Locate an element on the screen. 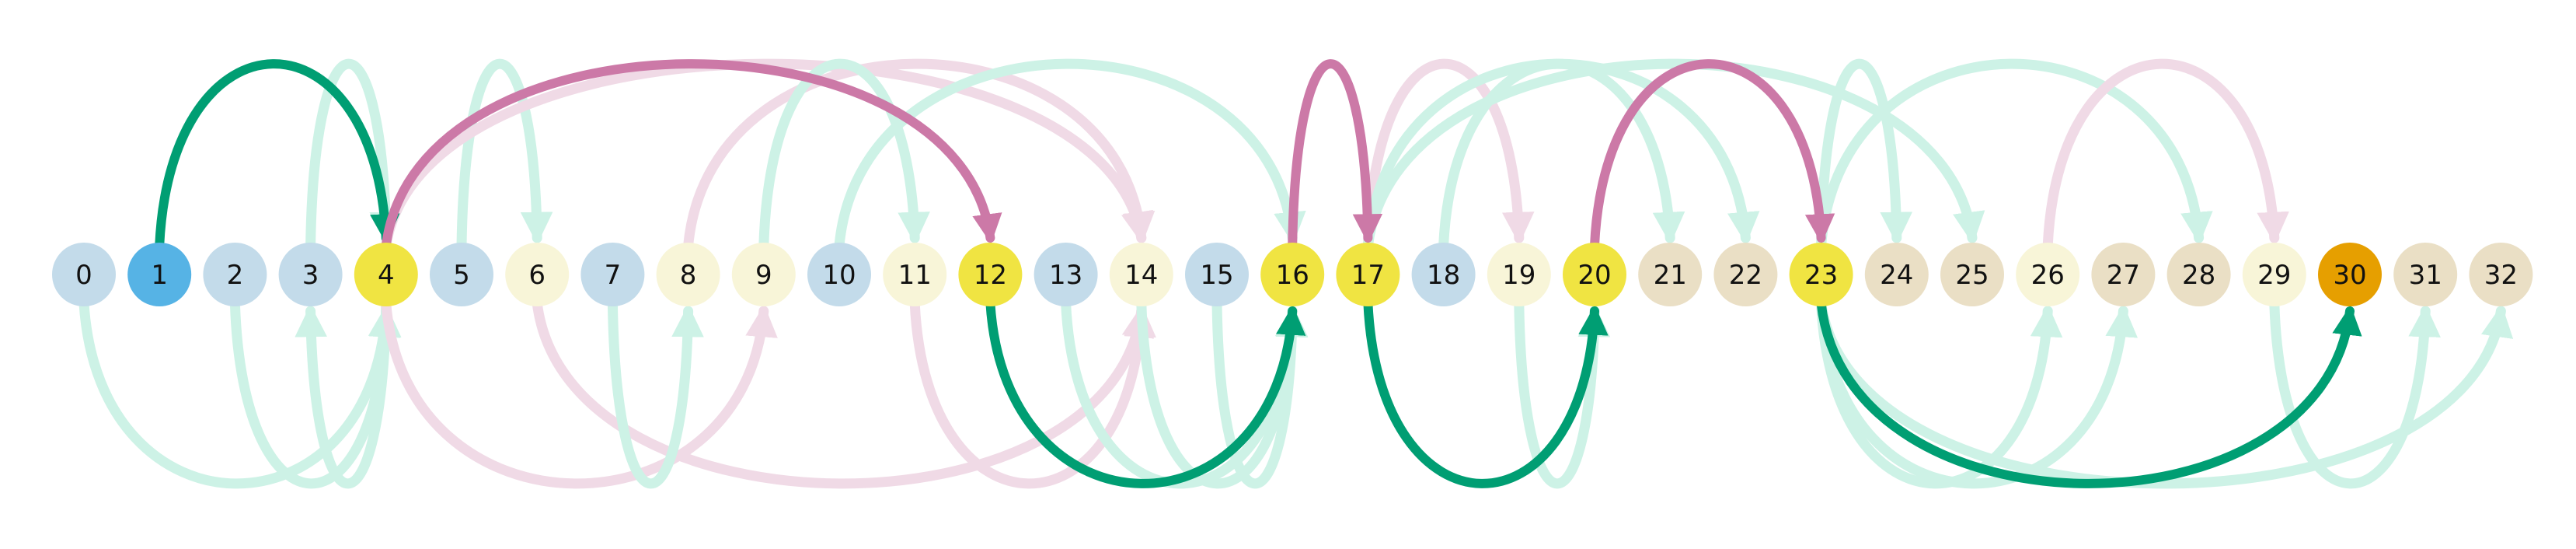  node-31: 31 is located at coordinates (2425, 274).